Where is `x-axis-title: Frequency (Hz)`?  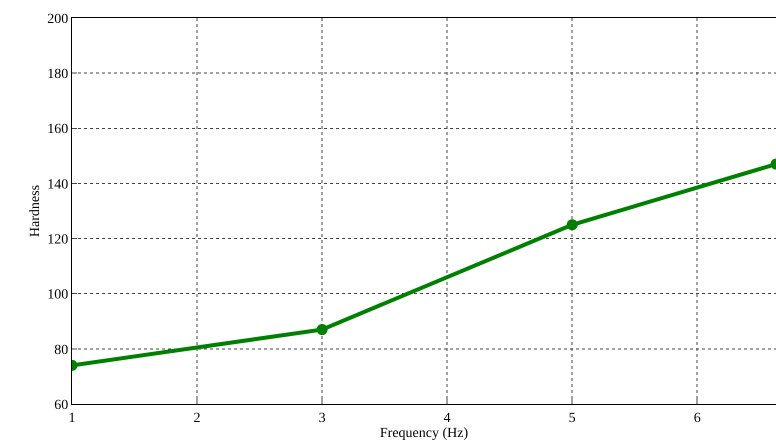
x-axis-title: Frequency (Hz) is located at coordinates (424, 433).